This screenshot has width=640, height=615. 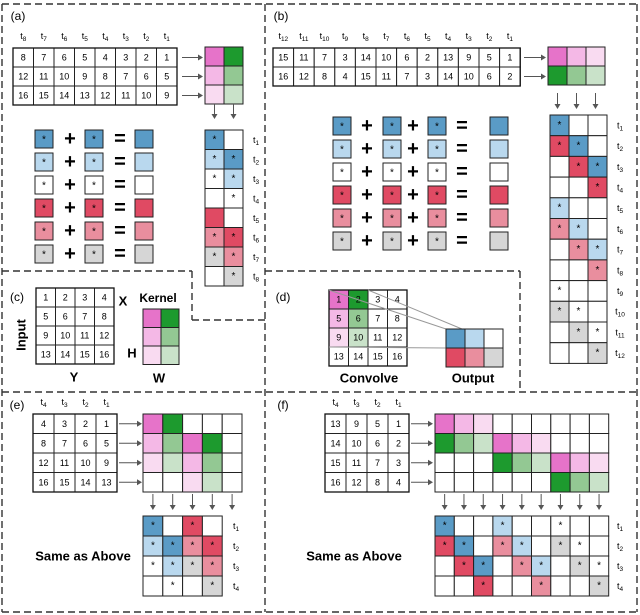 What do you see at coordinates (398, 403) in the screenshot?
I see `time-label: t1` at bounding box center [398, 403].